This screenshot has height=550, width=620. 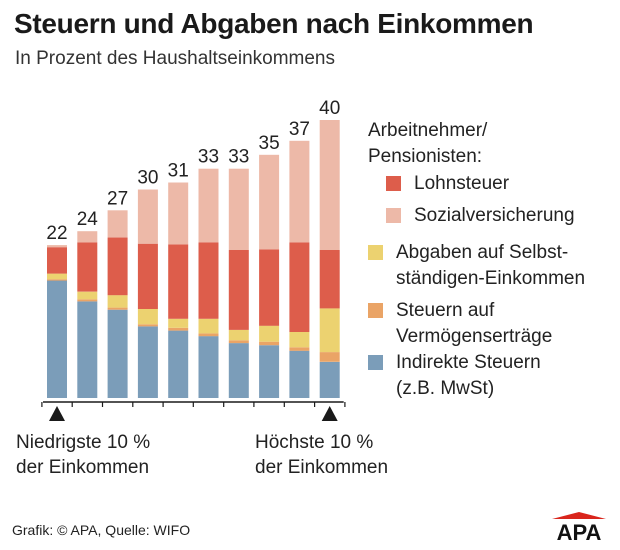 I want to click on x-label-lowest-line2: der Einkommen, so click(x=83, y=467).